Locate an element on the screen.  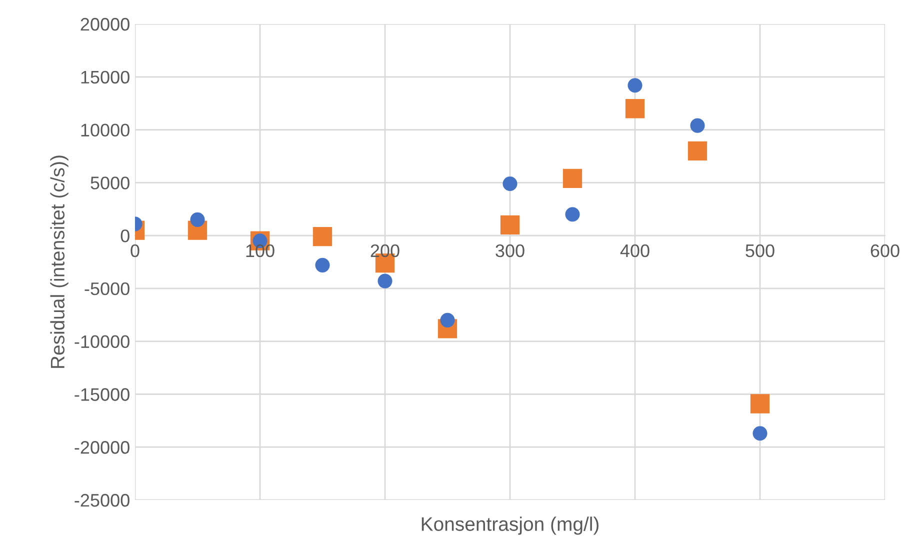
y-tick-label: 15000 is located at coordinates (105, 77).